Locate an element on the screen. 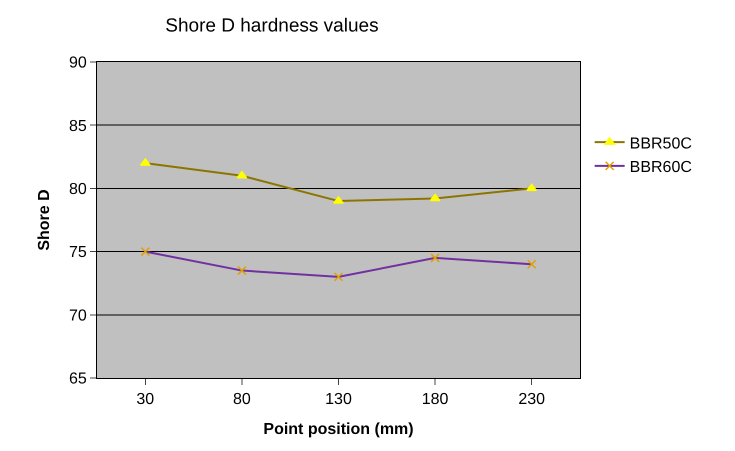 The image size is (735, 451). x-tick-label: 80 is located at coordinates (242, 399).